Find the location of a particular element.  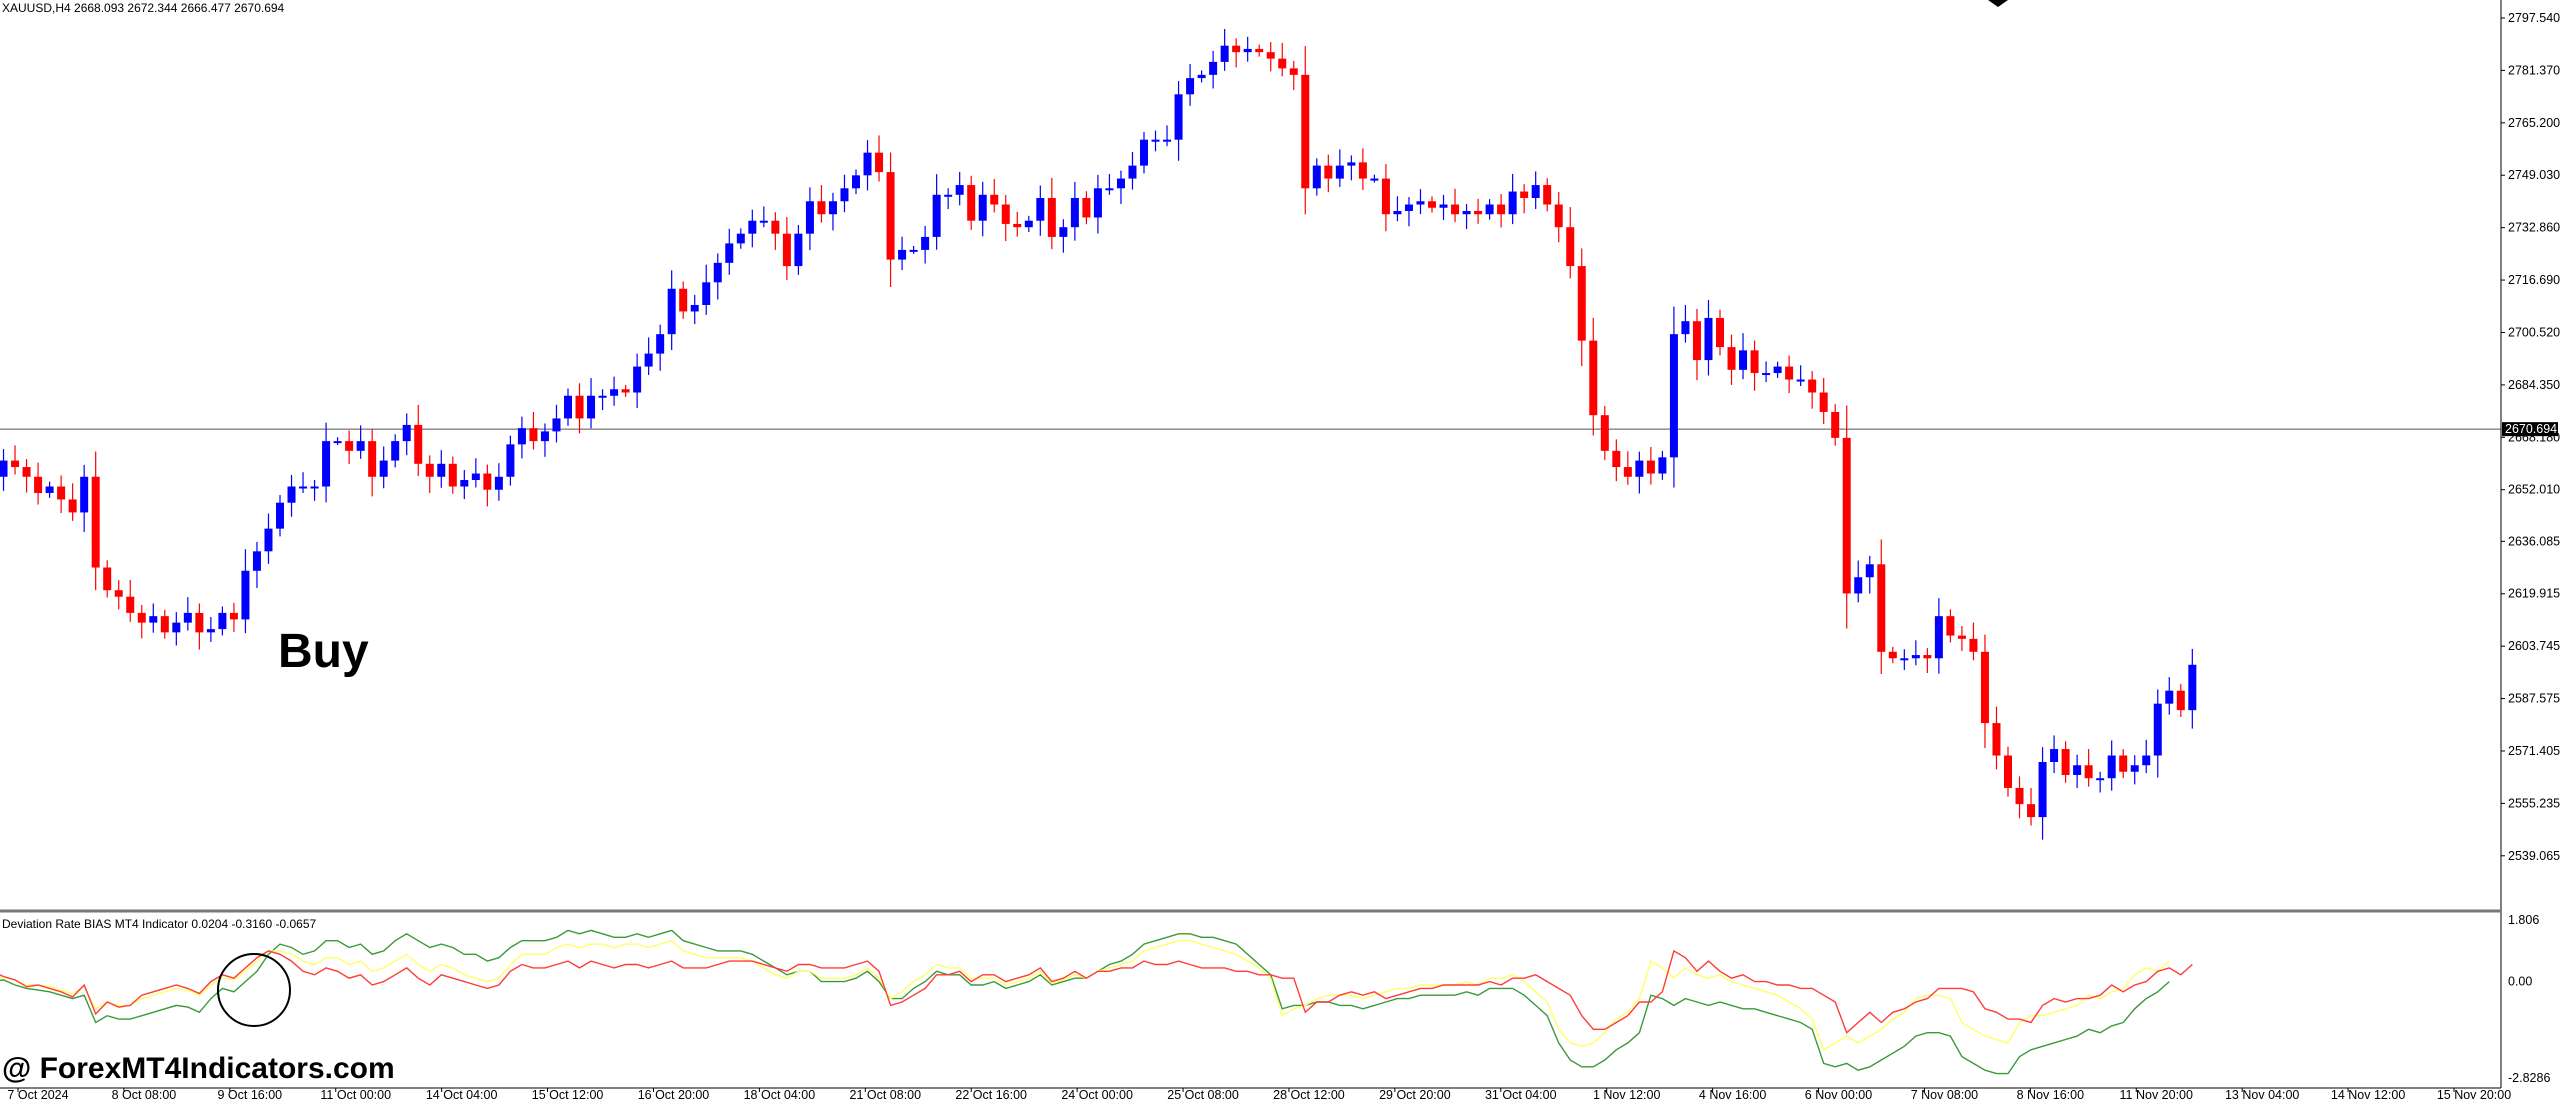

price-tick-label: 2716.690 is located at coordinates (2534, 280).